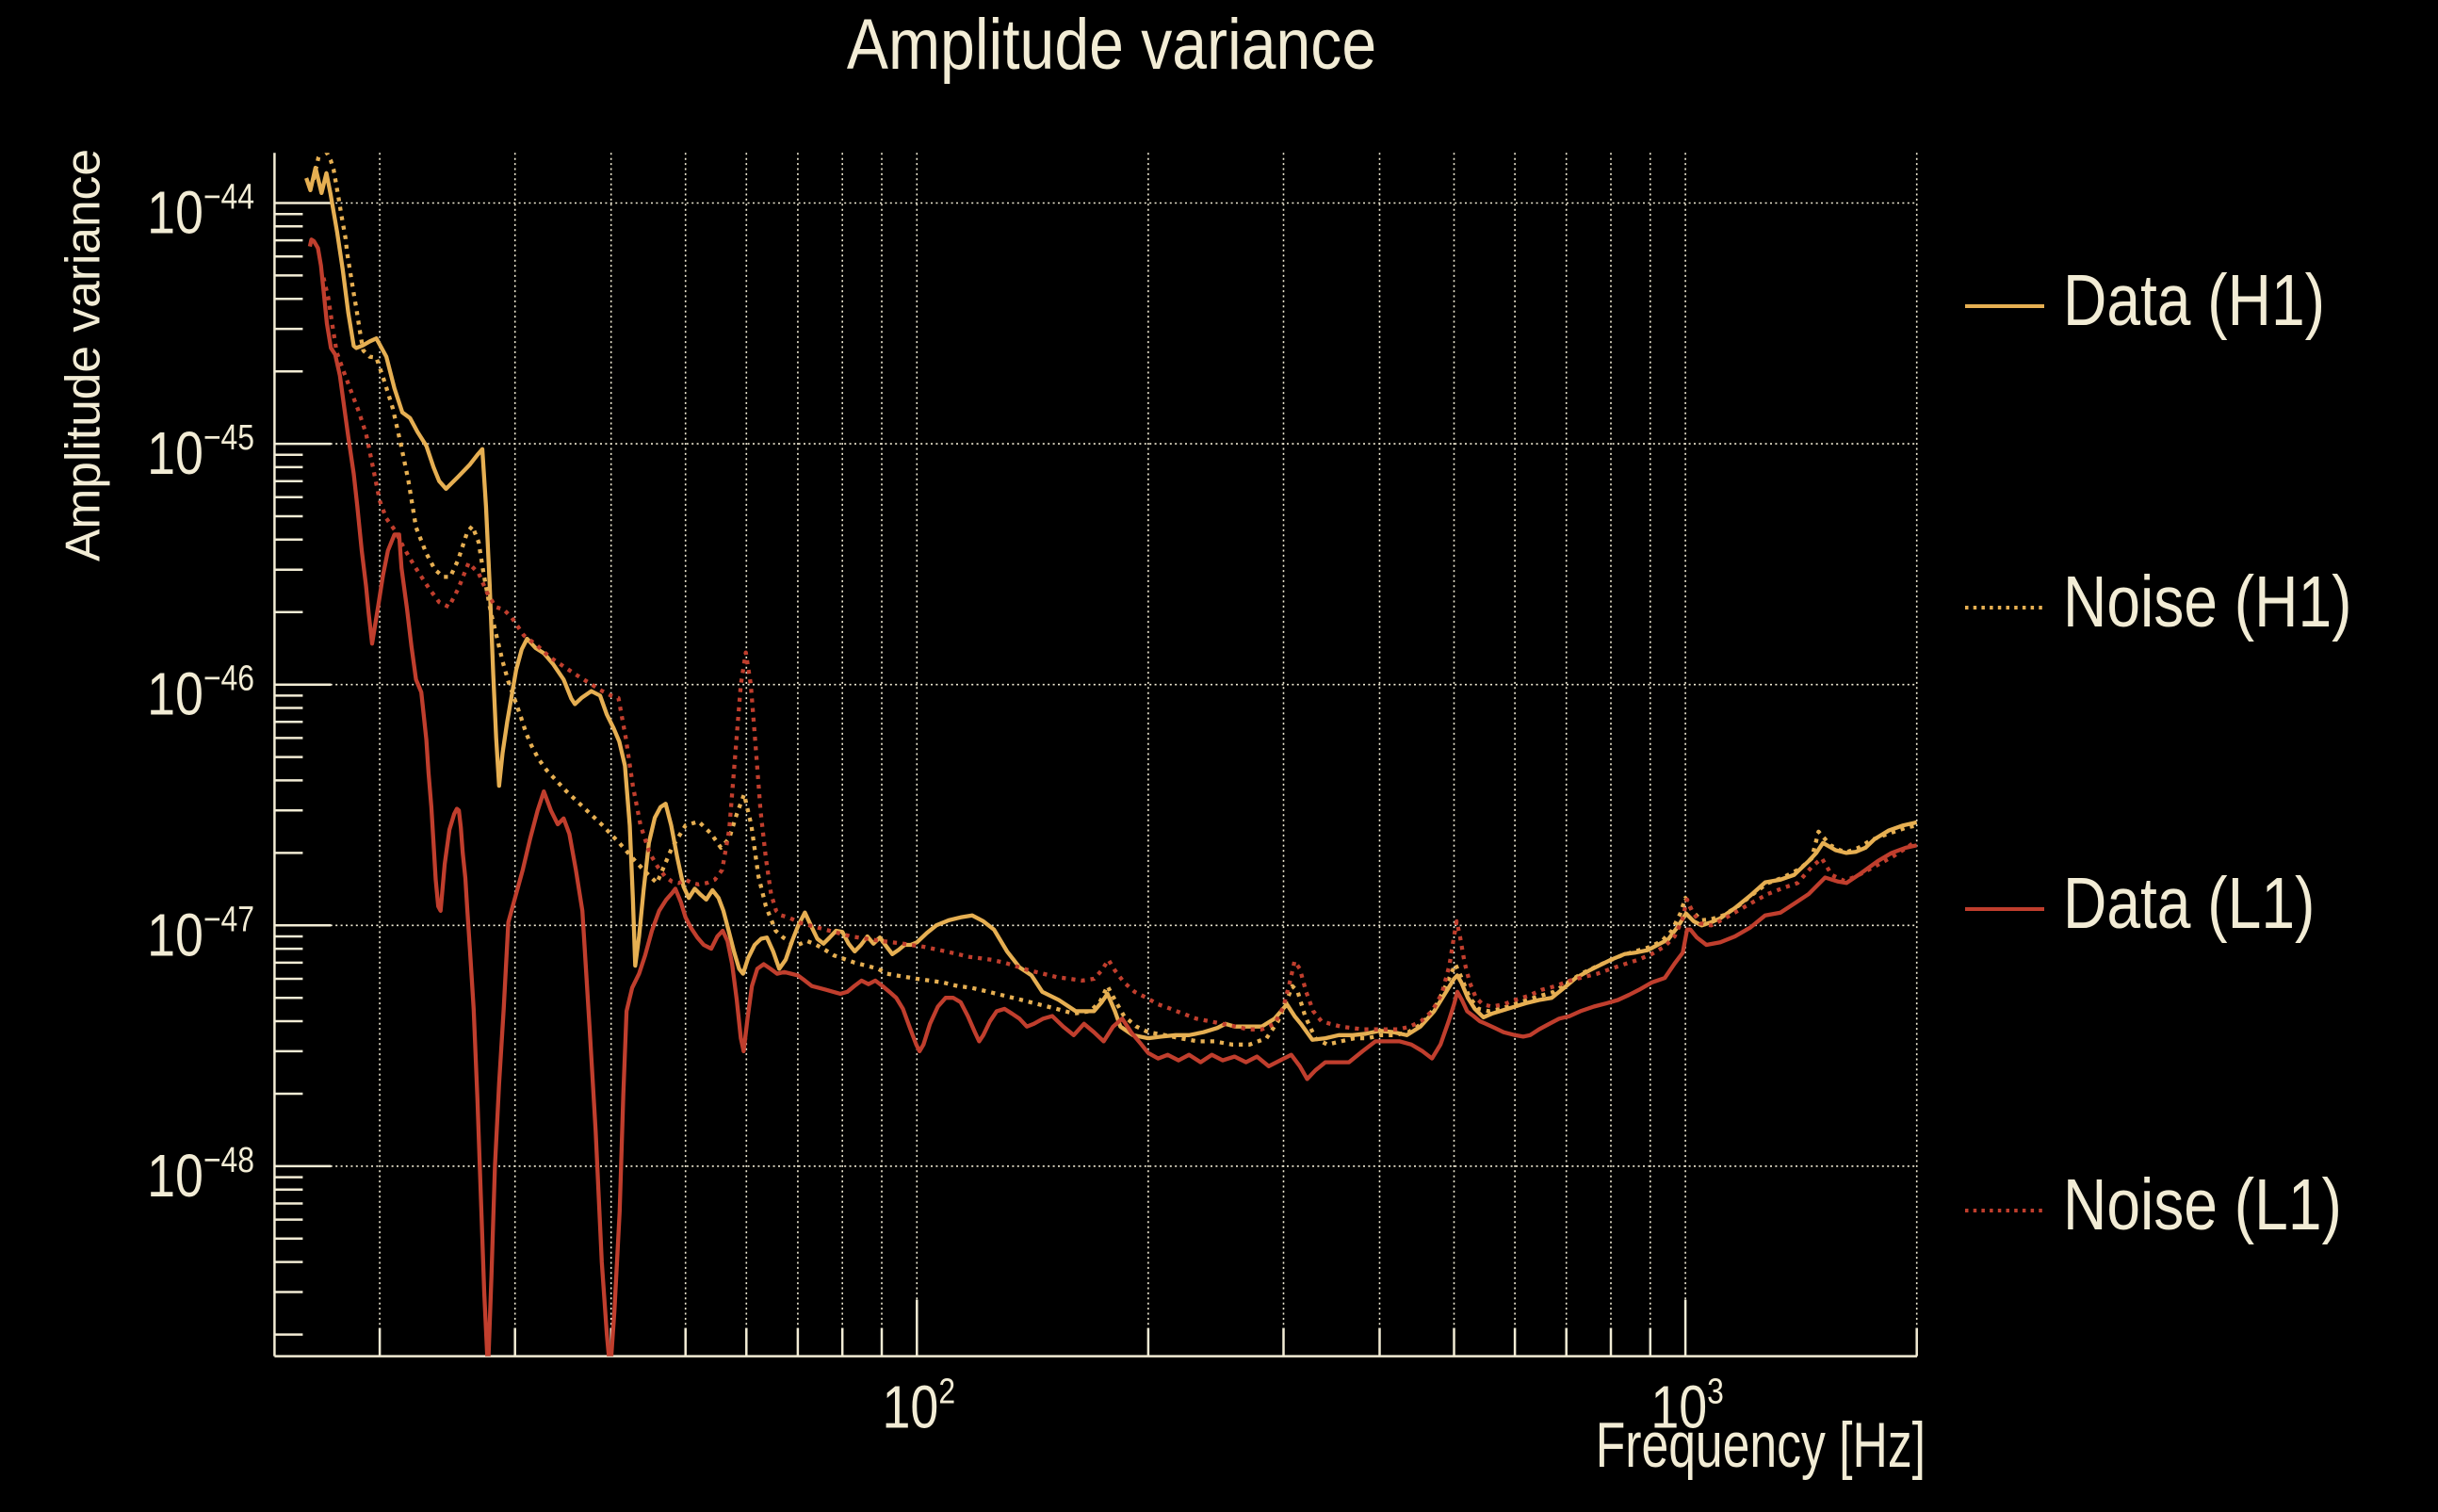 The image size is (2438, 1512). I want to click on svg-text: Noise (L1), so click(2202, 1205).